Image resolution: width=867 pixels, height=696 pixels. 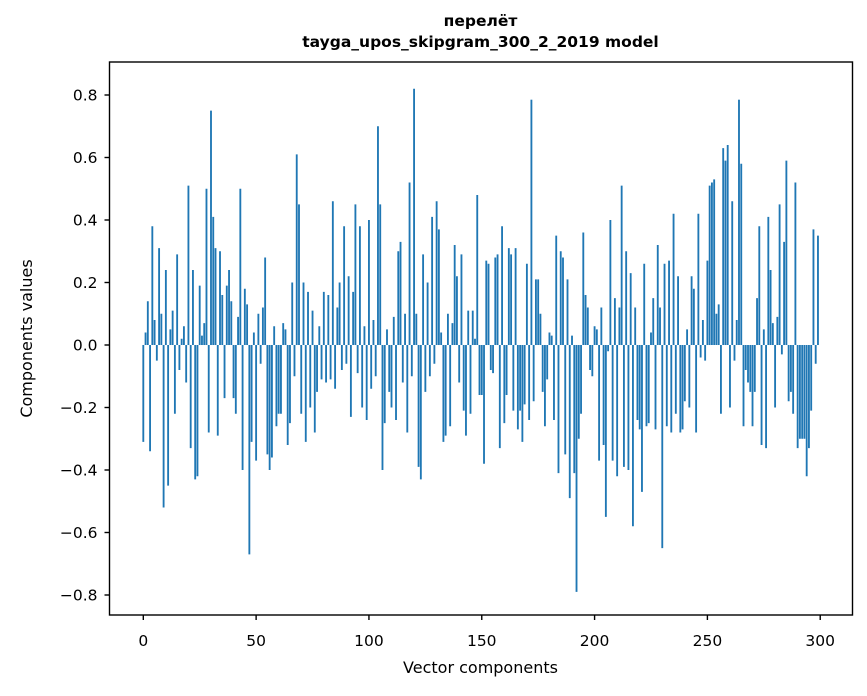 What do you see at coordinates (480, 667) in the screenshot?
I see `x-axis-label: Vector components` at bounding box center [480, 667].